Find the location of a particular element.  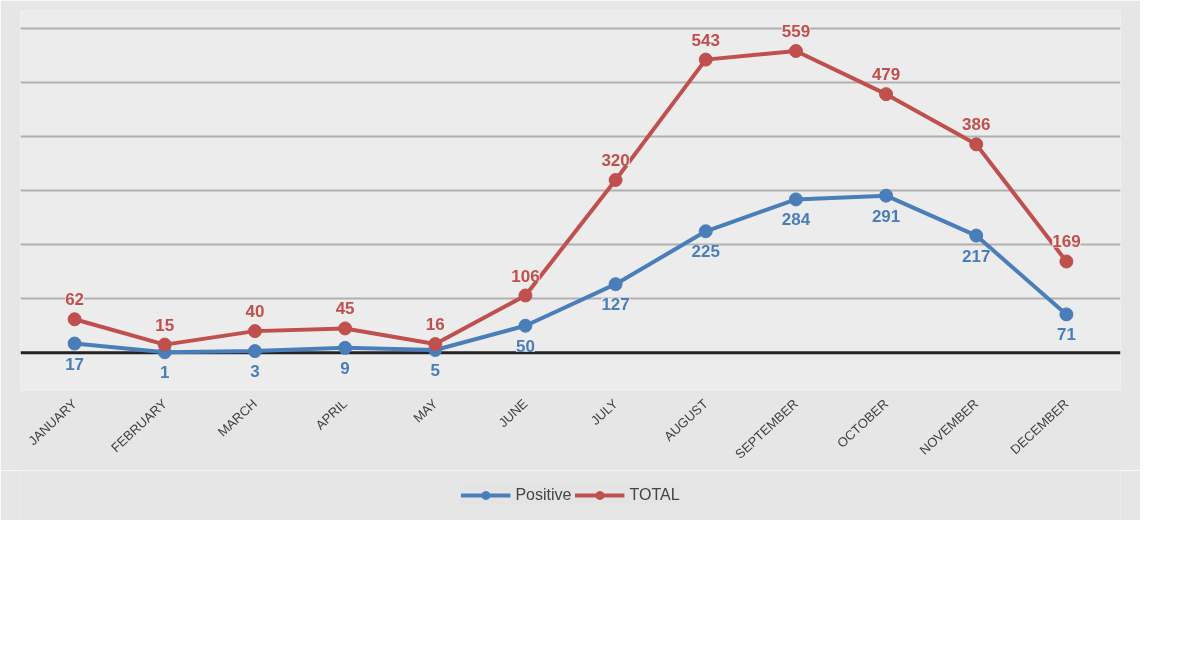

legend-label: TOTAL is located at coordinates (654, 495).